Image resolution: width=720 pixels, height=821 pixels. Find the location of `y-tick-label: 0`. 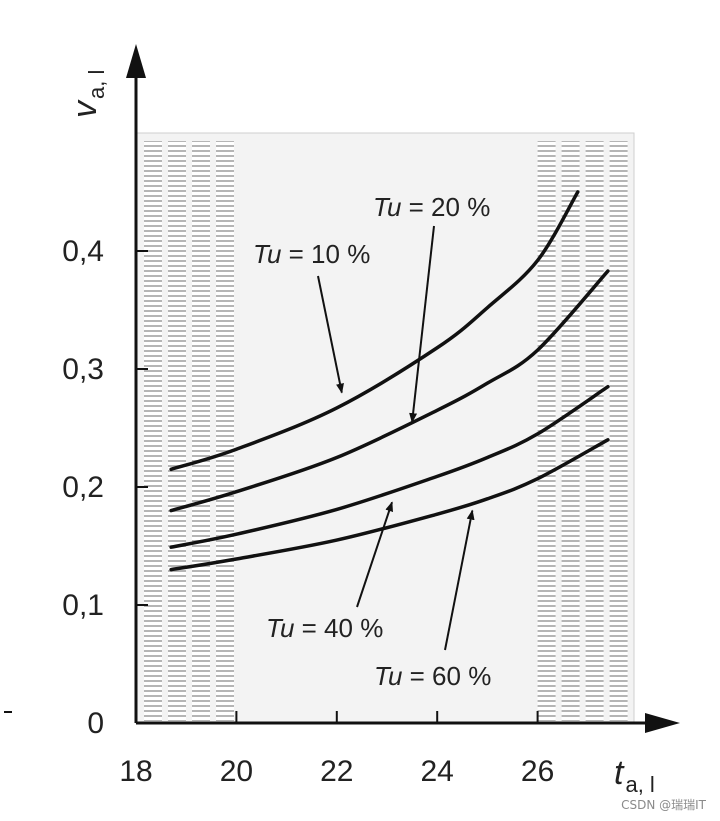

y-tick-label: 0 is located at coordinates (95, 723).